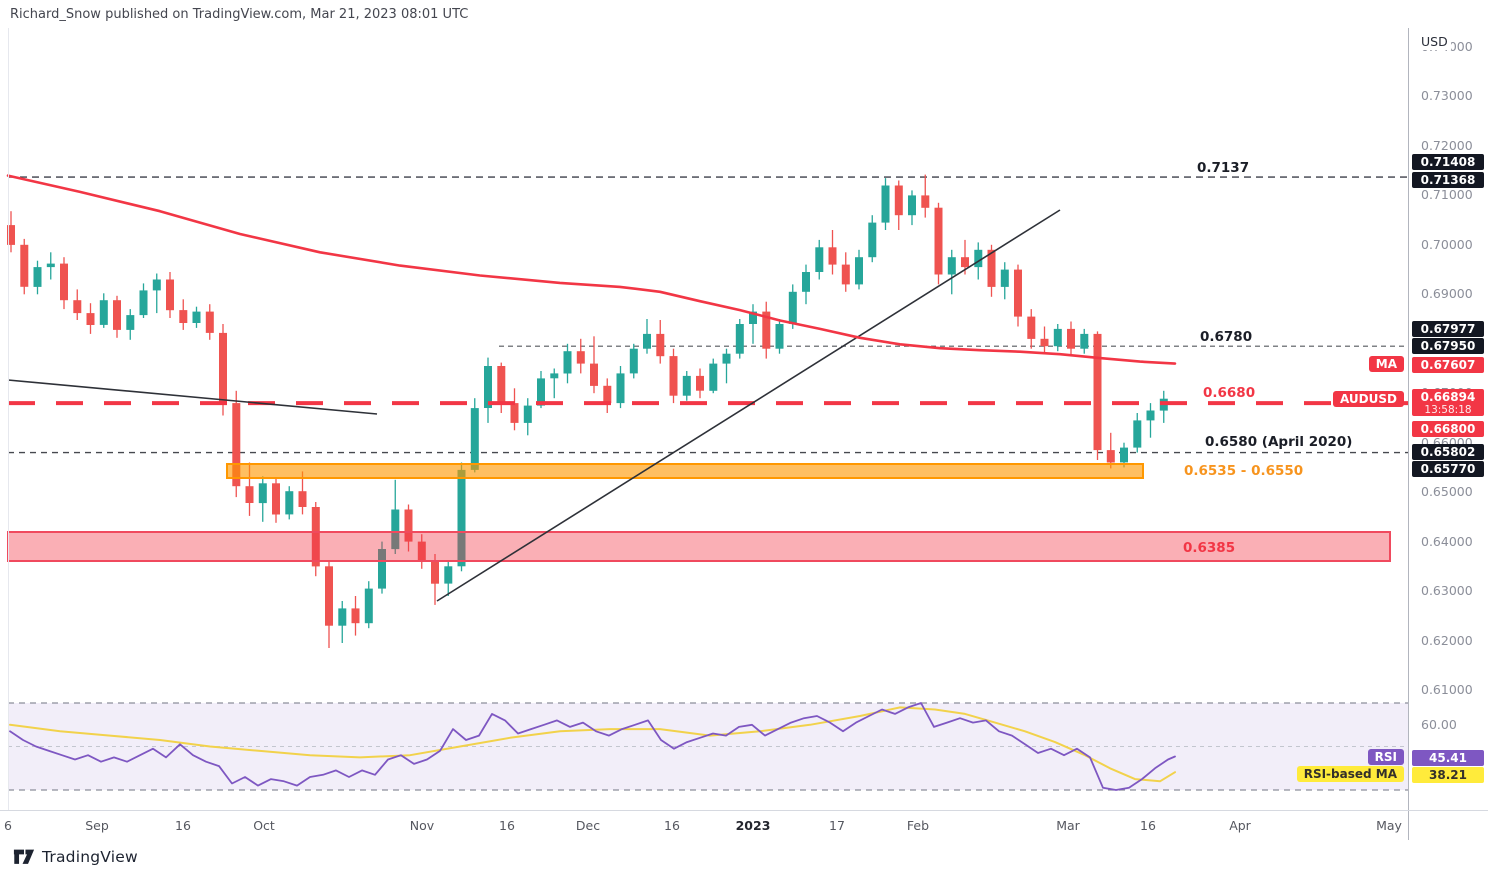 This screenshot has height=874, width=1488. I want to click on price-tick: 0.61000, so click(1447, 689).